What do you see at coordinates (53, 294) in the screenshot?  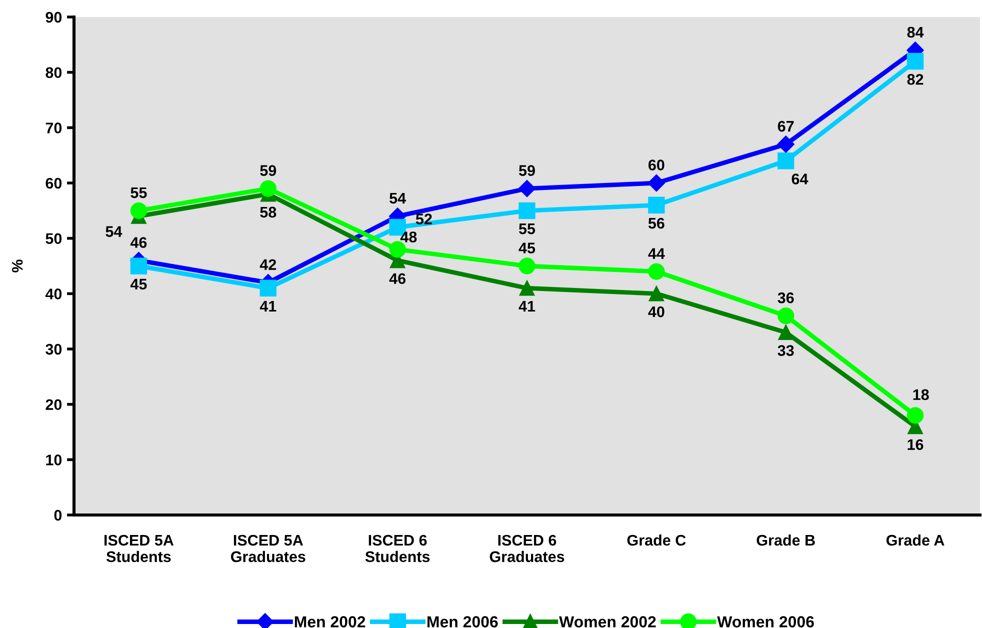 I see `y-tick-label: 40` at bounding box center [53, 294].